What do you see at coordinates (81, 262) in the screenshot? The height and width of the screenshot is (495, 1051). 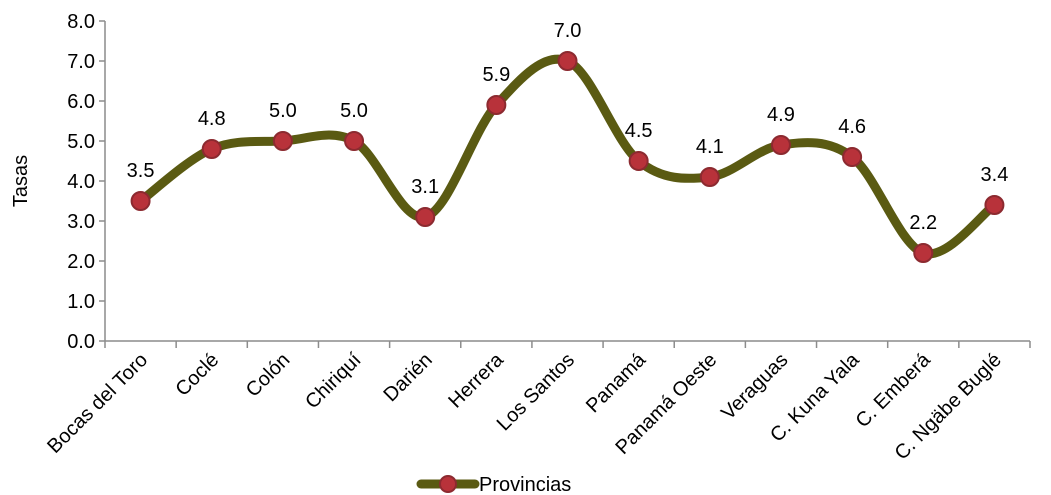 I see `y-tick-label: 2.0` at bounding box center [81, 262].